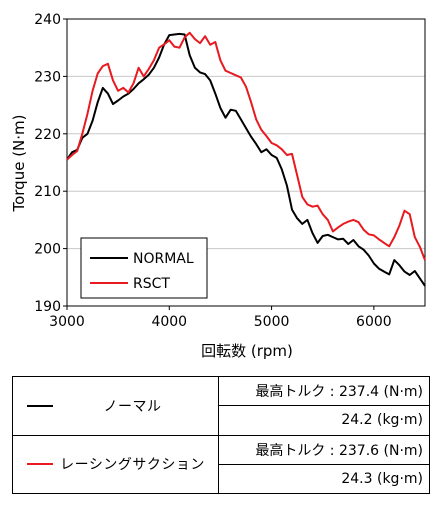 The width and height of the screenshot is (440, 507). What do you see at coordinates (19, 163) in the screenshot?
I see `y-axis-label: Torque (N·m)` at bounding box center [19, 163].